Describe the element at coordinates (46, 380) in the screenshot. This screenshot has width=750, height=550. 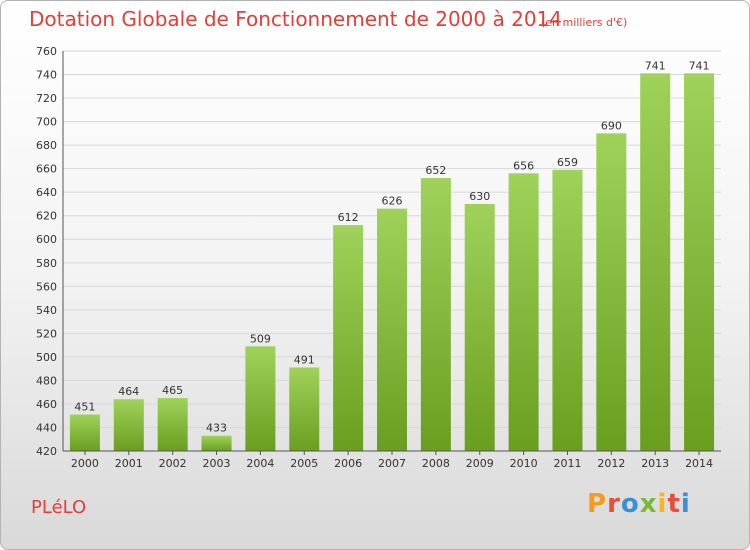
I see `y-tick-label: 480` at that location.